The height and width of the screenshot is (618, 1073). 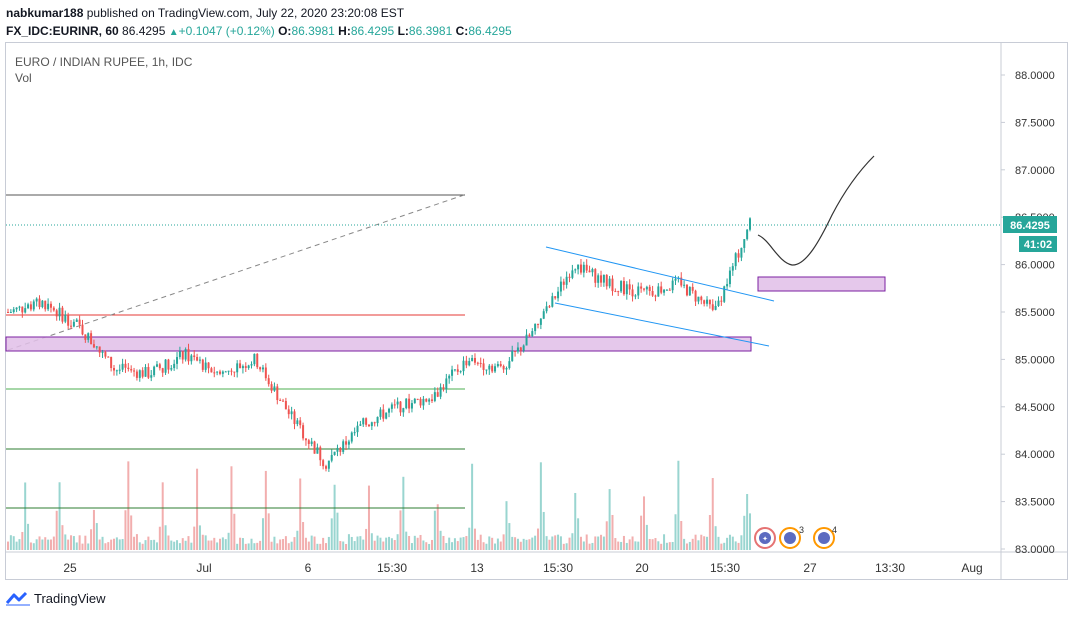 What do you see at coordinates (62, 31) in the screenshot?
I see `symbol-label: FX_IDC:EURINR, 60` at bounding box center [62, 31].